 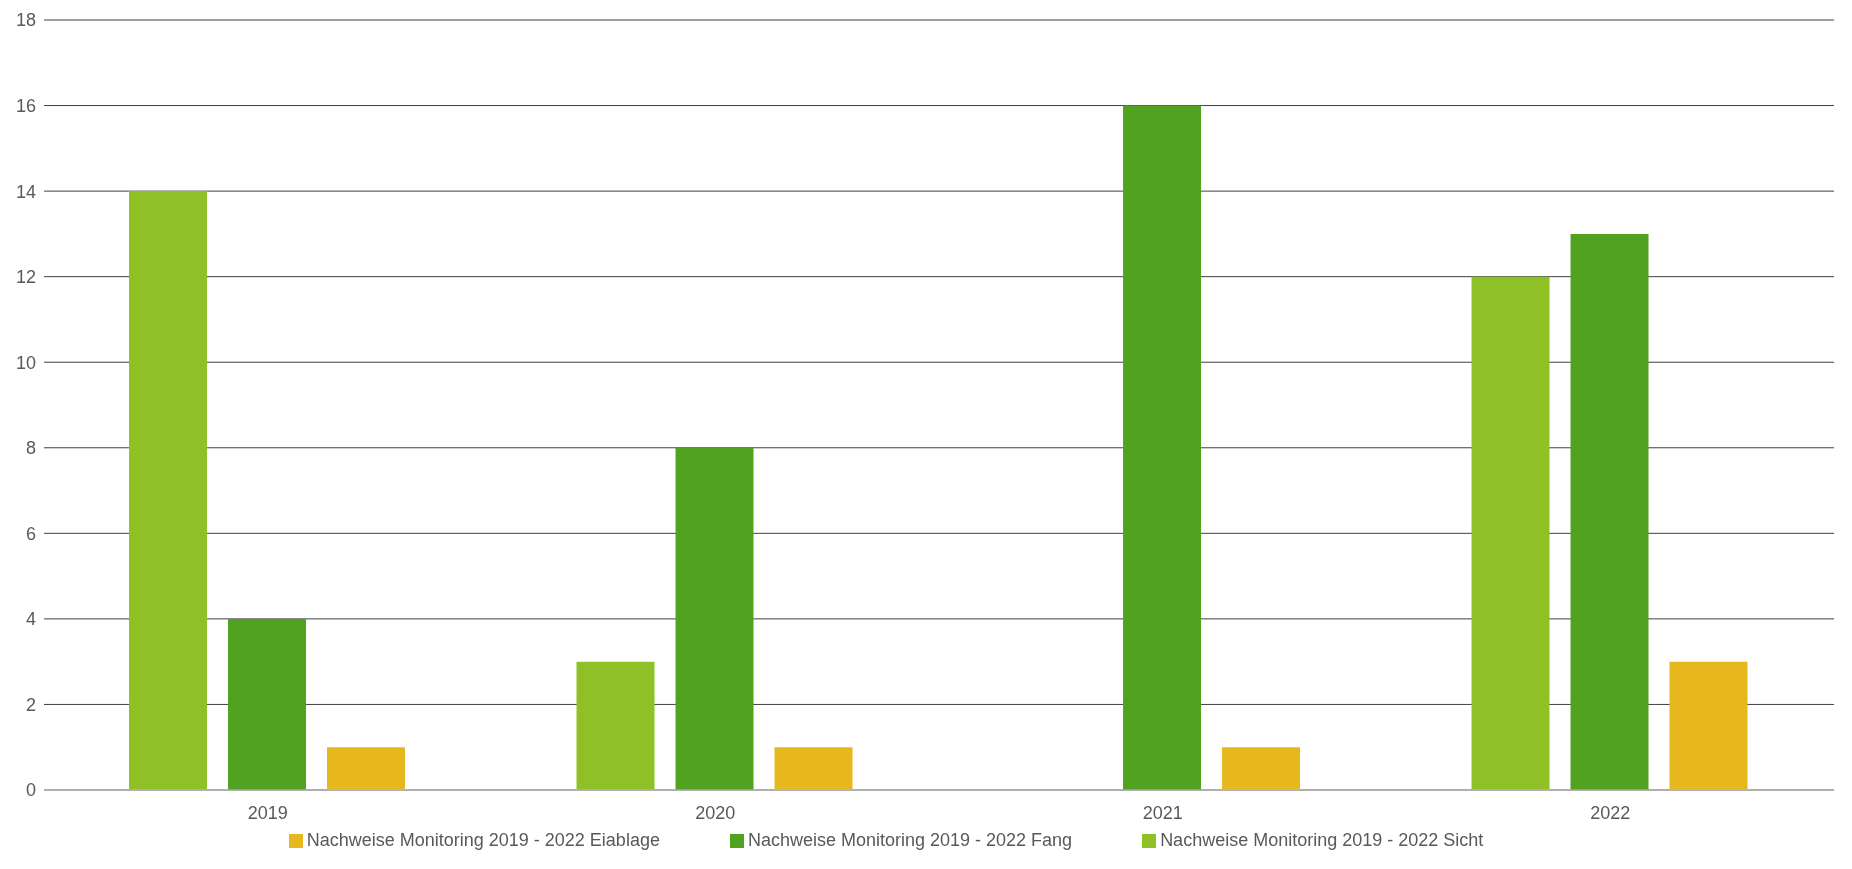 I want to click on x-tick-label: 2021, so click(x=1162, y=812).